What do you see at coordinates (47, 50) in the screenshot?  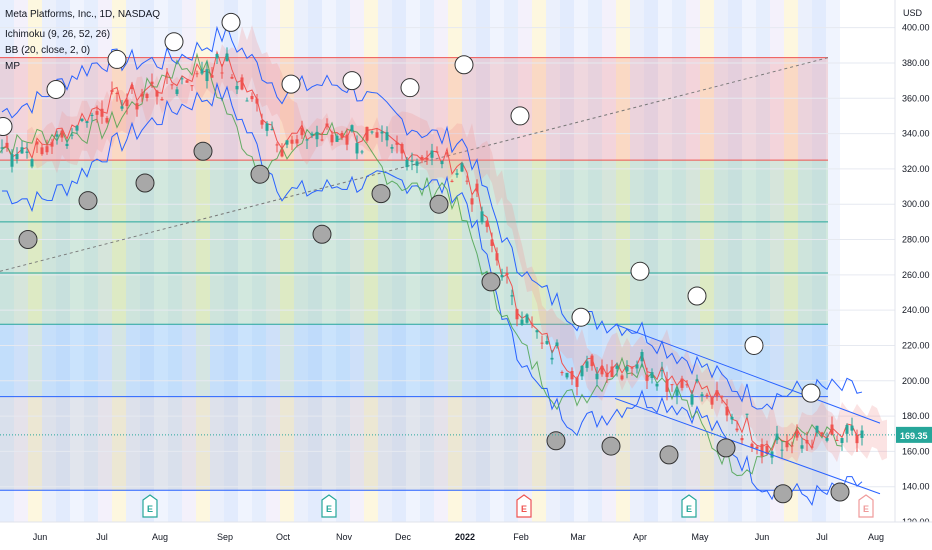 I see `legend-bb: BB (20, close, 2, 0)` at bounding box center [47, 50].